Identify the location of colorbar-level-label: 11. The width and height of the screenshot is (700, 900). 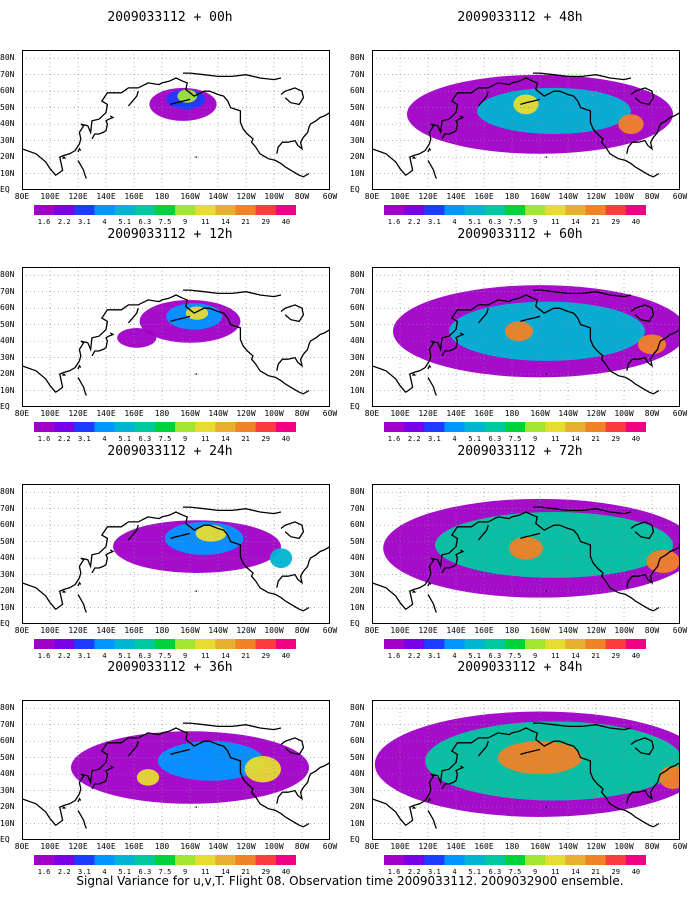
(205, 656).